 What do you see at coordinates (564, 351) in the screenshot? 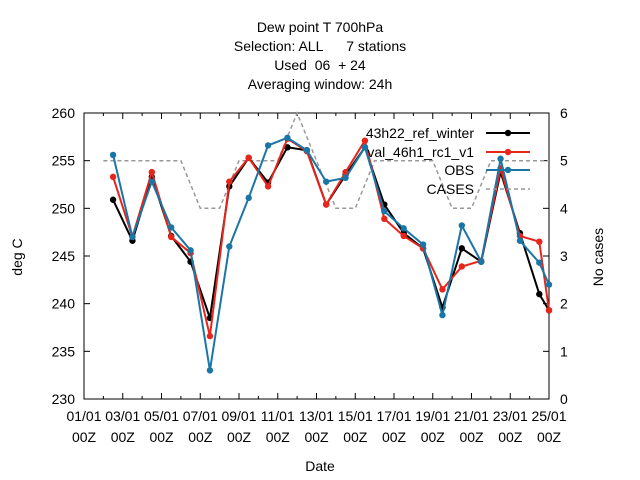
I see `y2-tick-label: 1` at bounding box center [564, 351].